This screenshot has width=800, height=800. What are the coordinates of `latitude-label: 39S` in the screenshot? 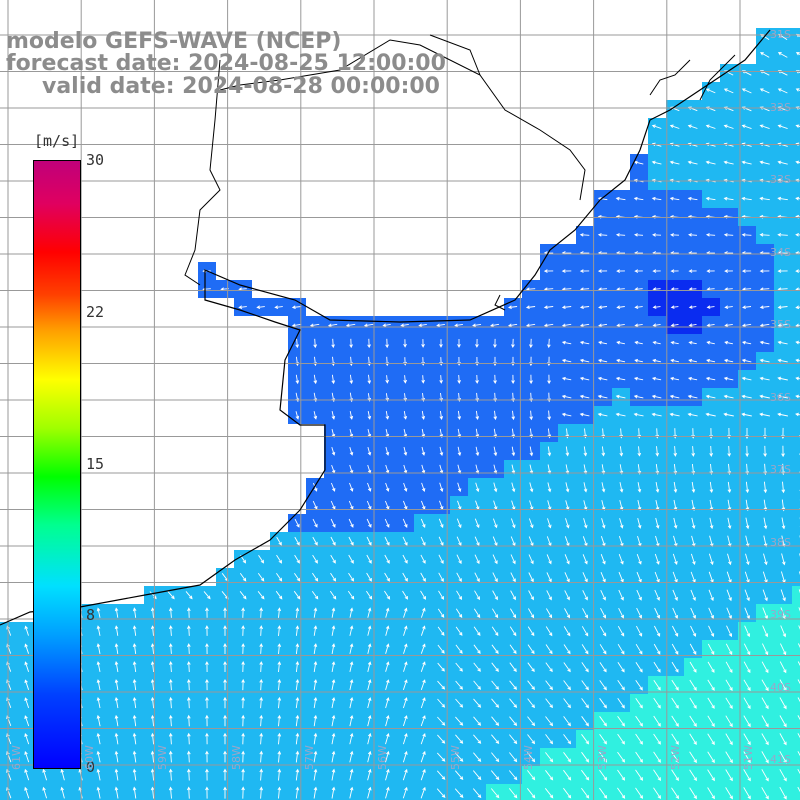 It's located at (780, 614).